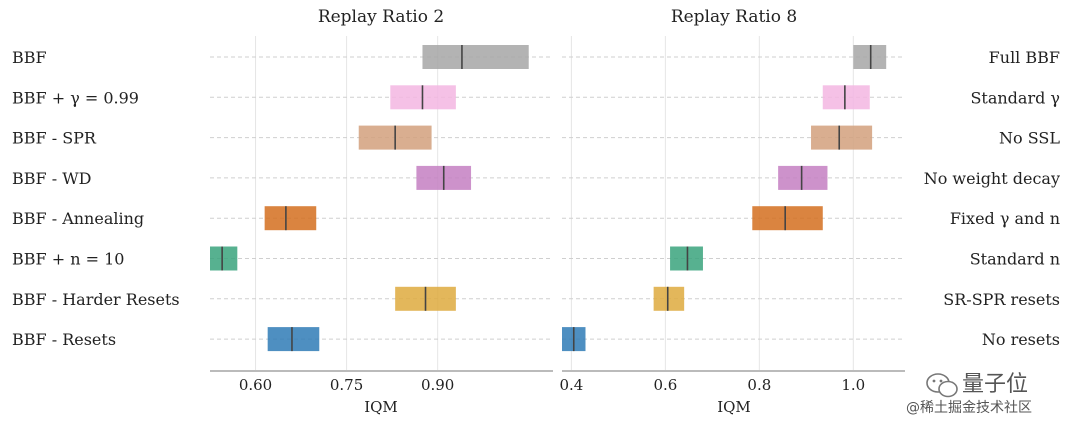 This screenshot has width=1080, height=428. I want to click on watermark-brand: 量子位, so click(995, 384).